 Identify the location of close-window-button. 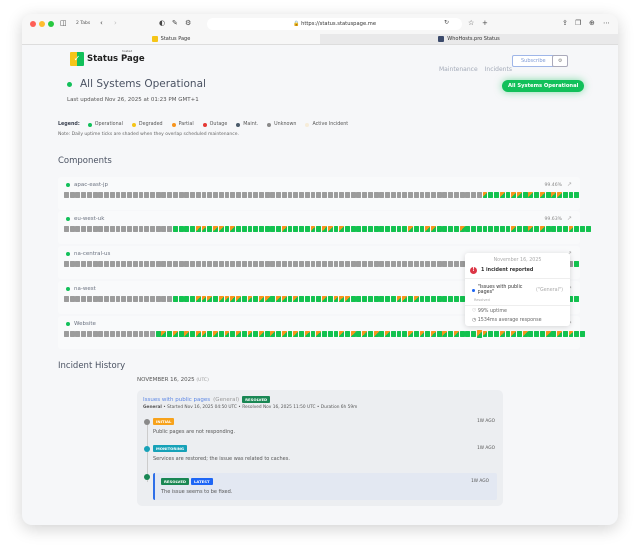
(33, 24).